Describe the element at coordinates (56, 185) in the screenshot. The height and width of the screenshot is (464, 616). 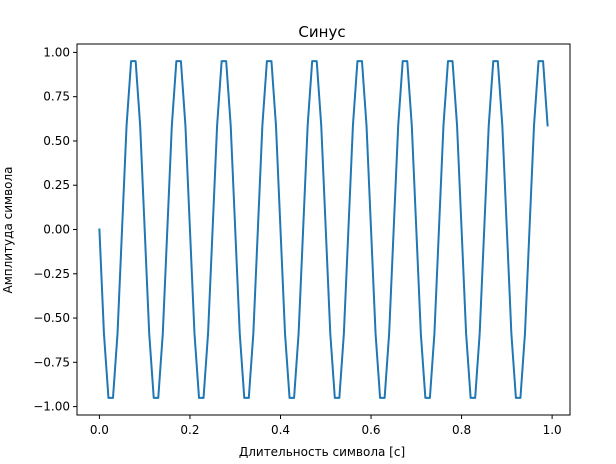
I see `y-tick-label: 0.25` at that location.